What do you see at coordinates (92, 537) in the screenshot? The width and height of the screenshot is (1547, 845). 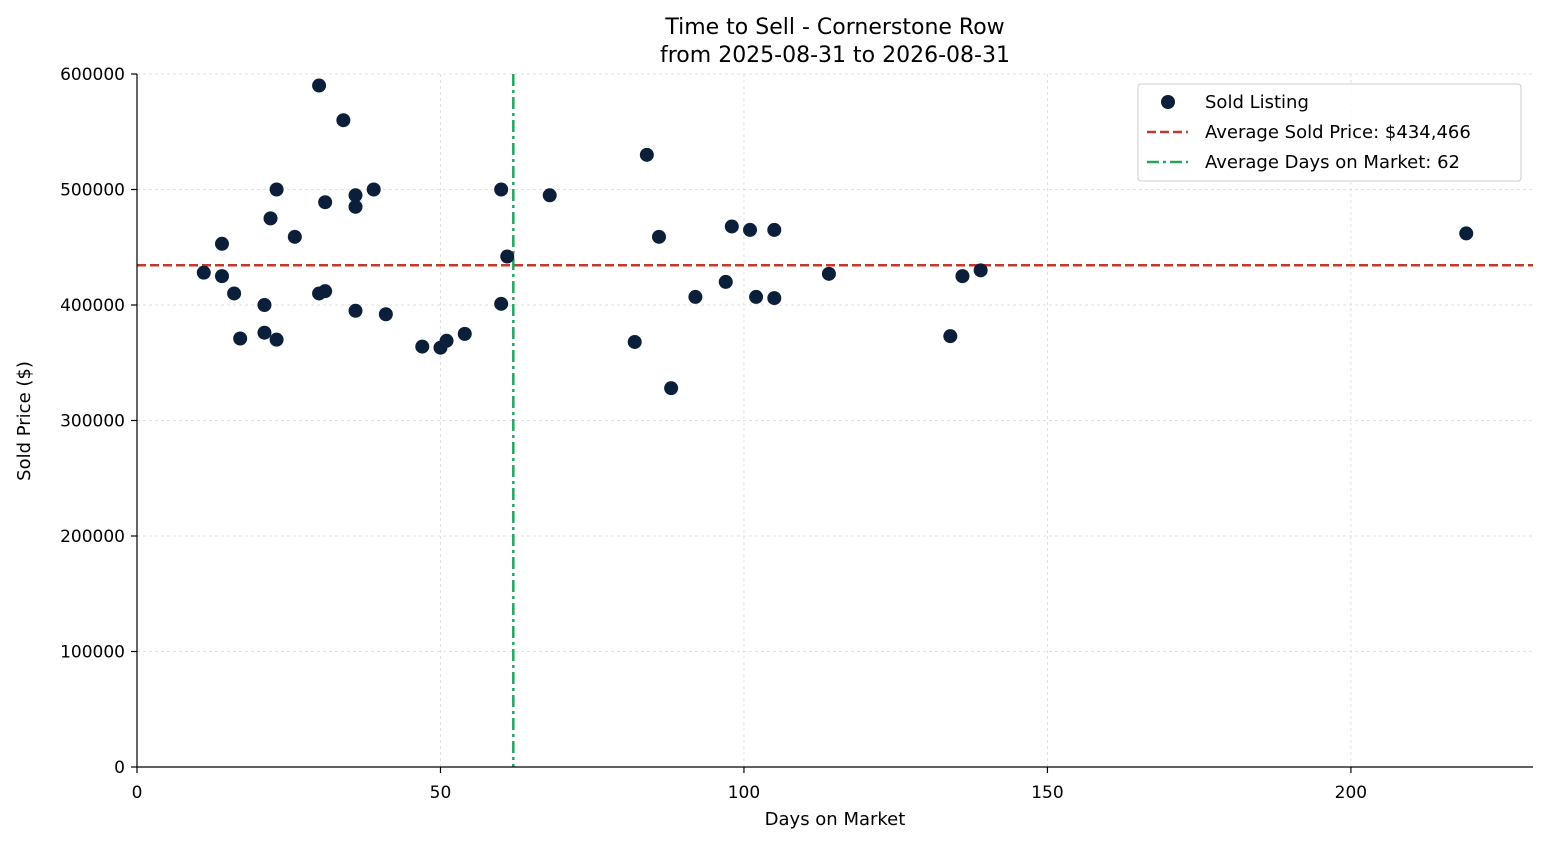 I see `y-tick-label: 200000` at bounding box center [92, 537].